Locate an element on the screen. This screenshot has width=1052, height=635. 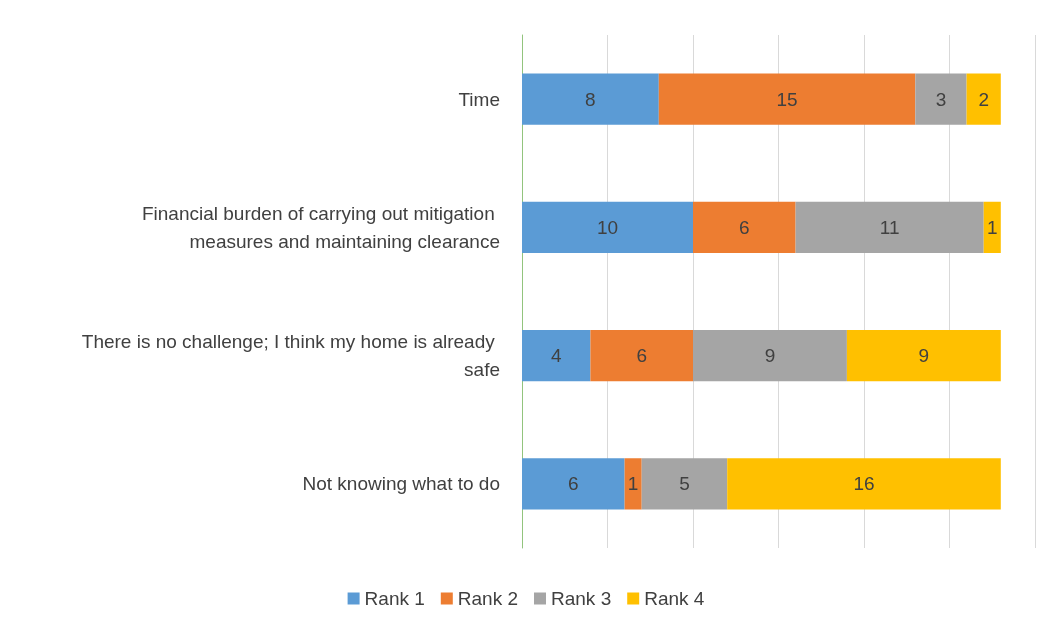
y-tick-label: There is no challenge; I think my home is already safe is located at coordinates (290, 356).